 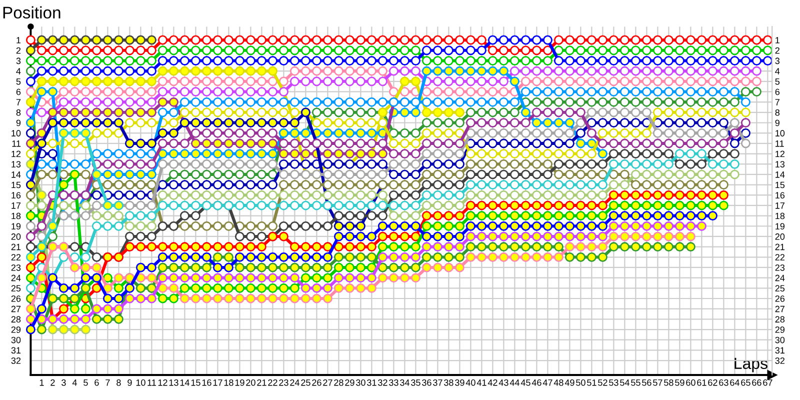 What do you see at coordinates (713, 382) in the screenshot?
I see `x-tick-label: 62` at bounding box center [713, 382].